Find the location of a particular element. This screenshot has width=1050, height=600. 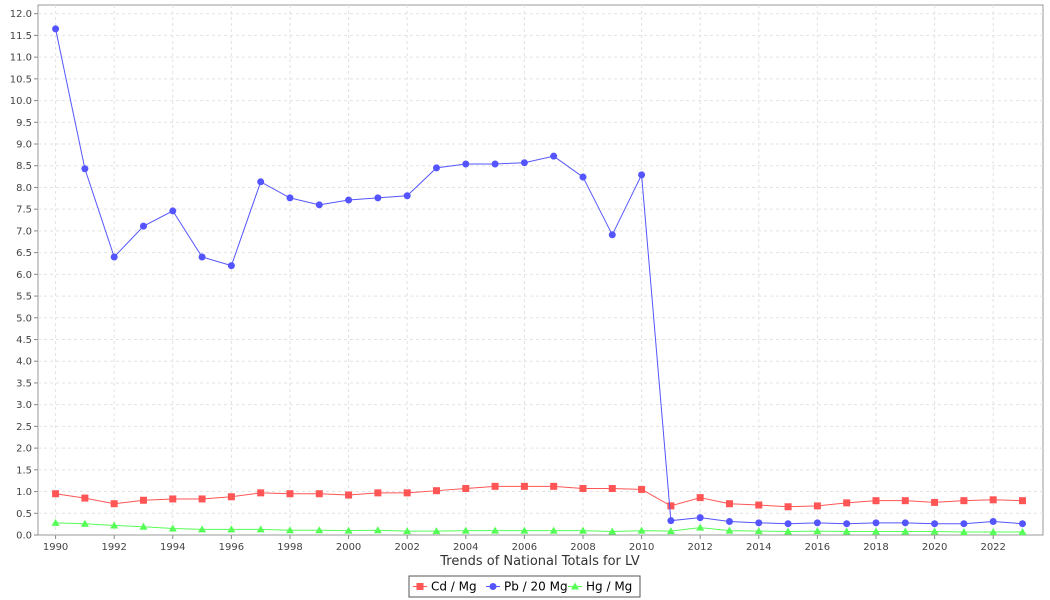

x-tick-label: 2010 is located at coordinates (641, 547).